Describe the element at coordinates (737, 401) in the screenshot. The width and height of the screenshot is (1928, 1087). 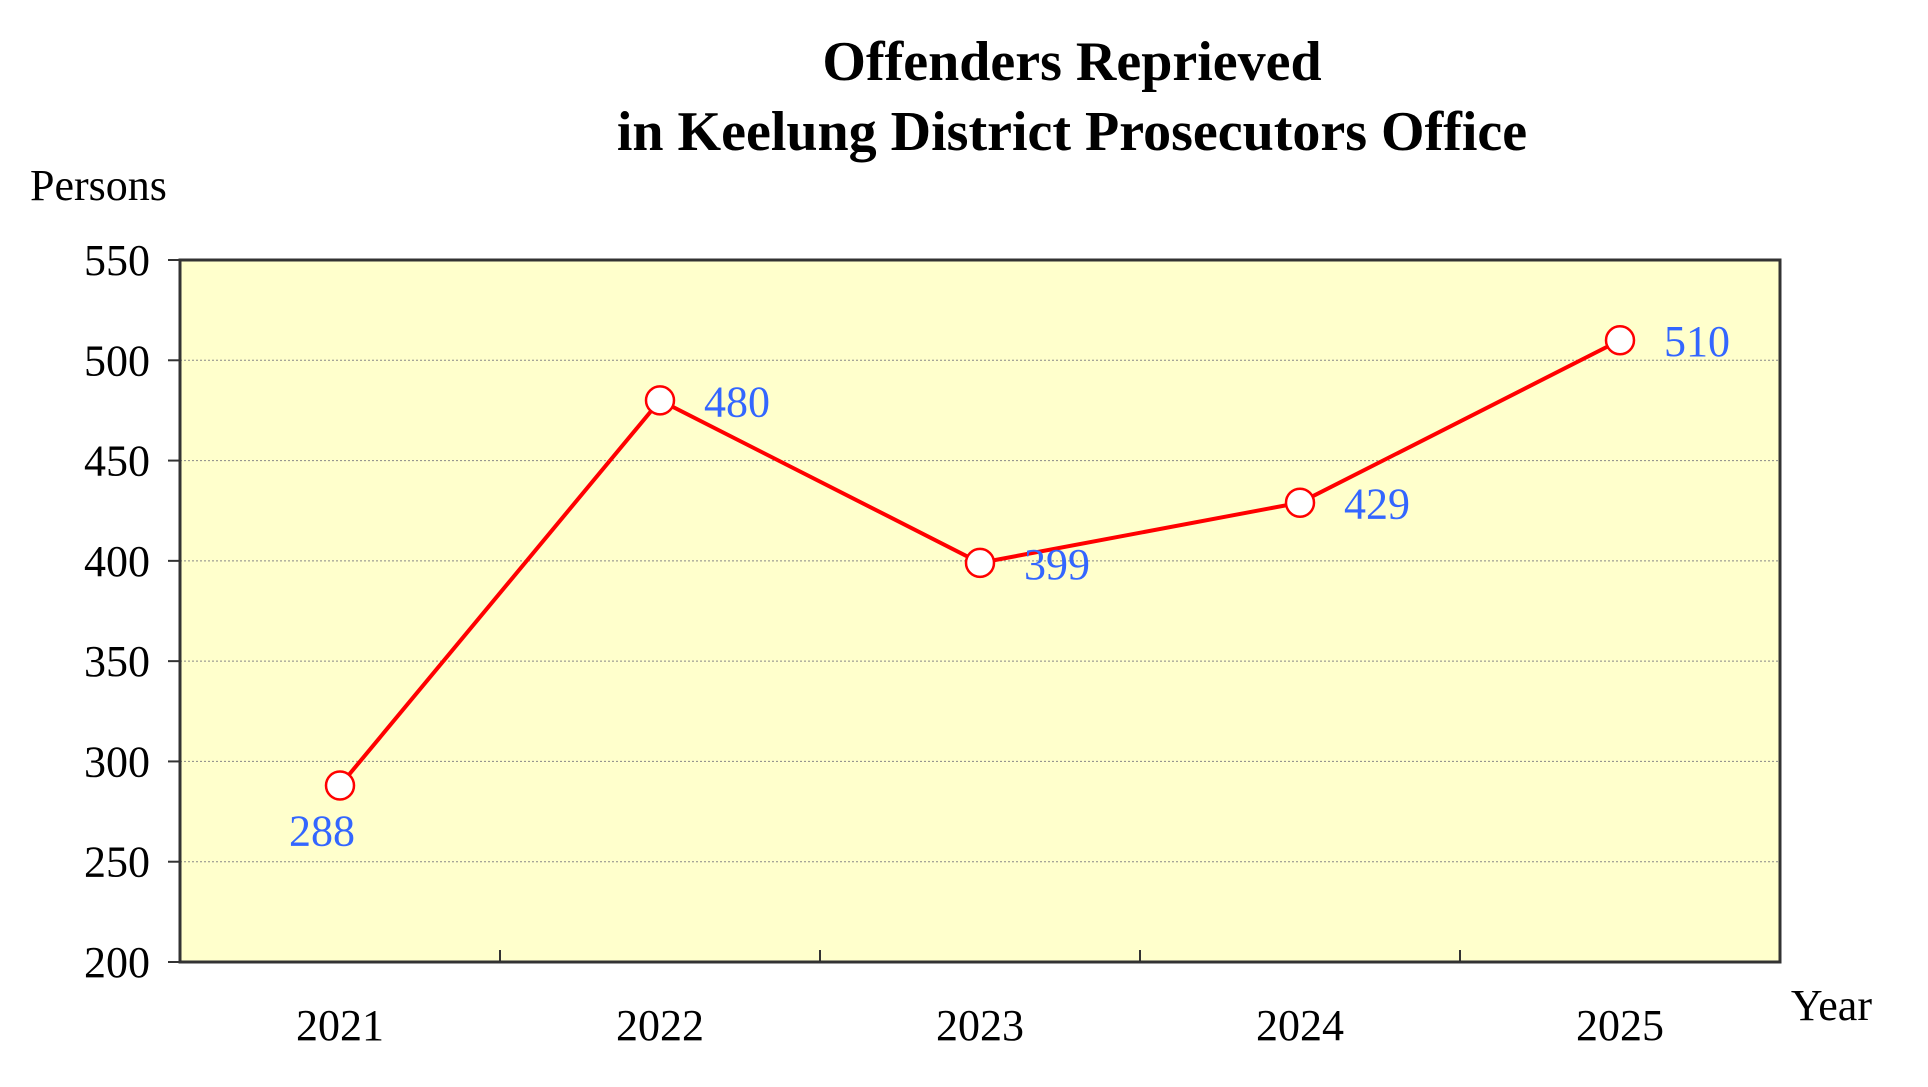
I see `data-label: 480` at that location.